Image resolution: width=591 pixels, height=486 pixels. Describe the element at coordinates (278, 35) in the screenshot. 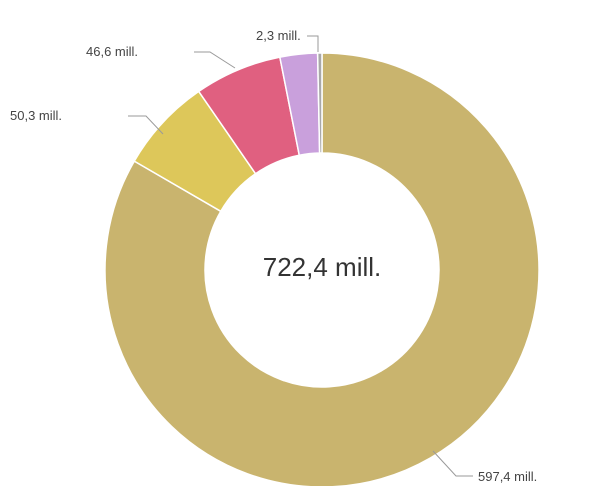

I see `slice-label-2-3: 2,3 mill.` at that location.